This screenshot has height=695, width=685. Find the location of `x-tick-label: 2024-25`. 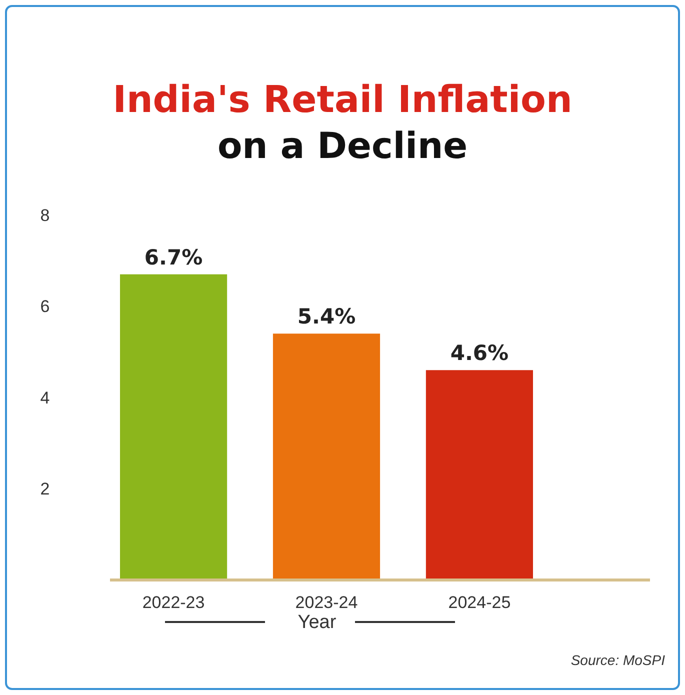

x-tick-label: 2024-25 is located at coordinates (479, 602).